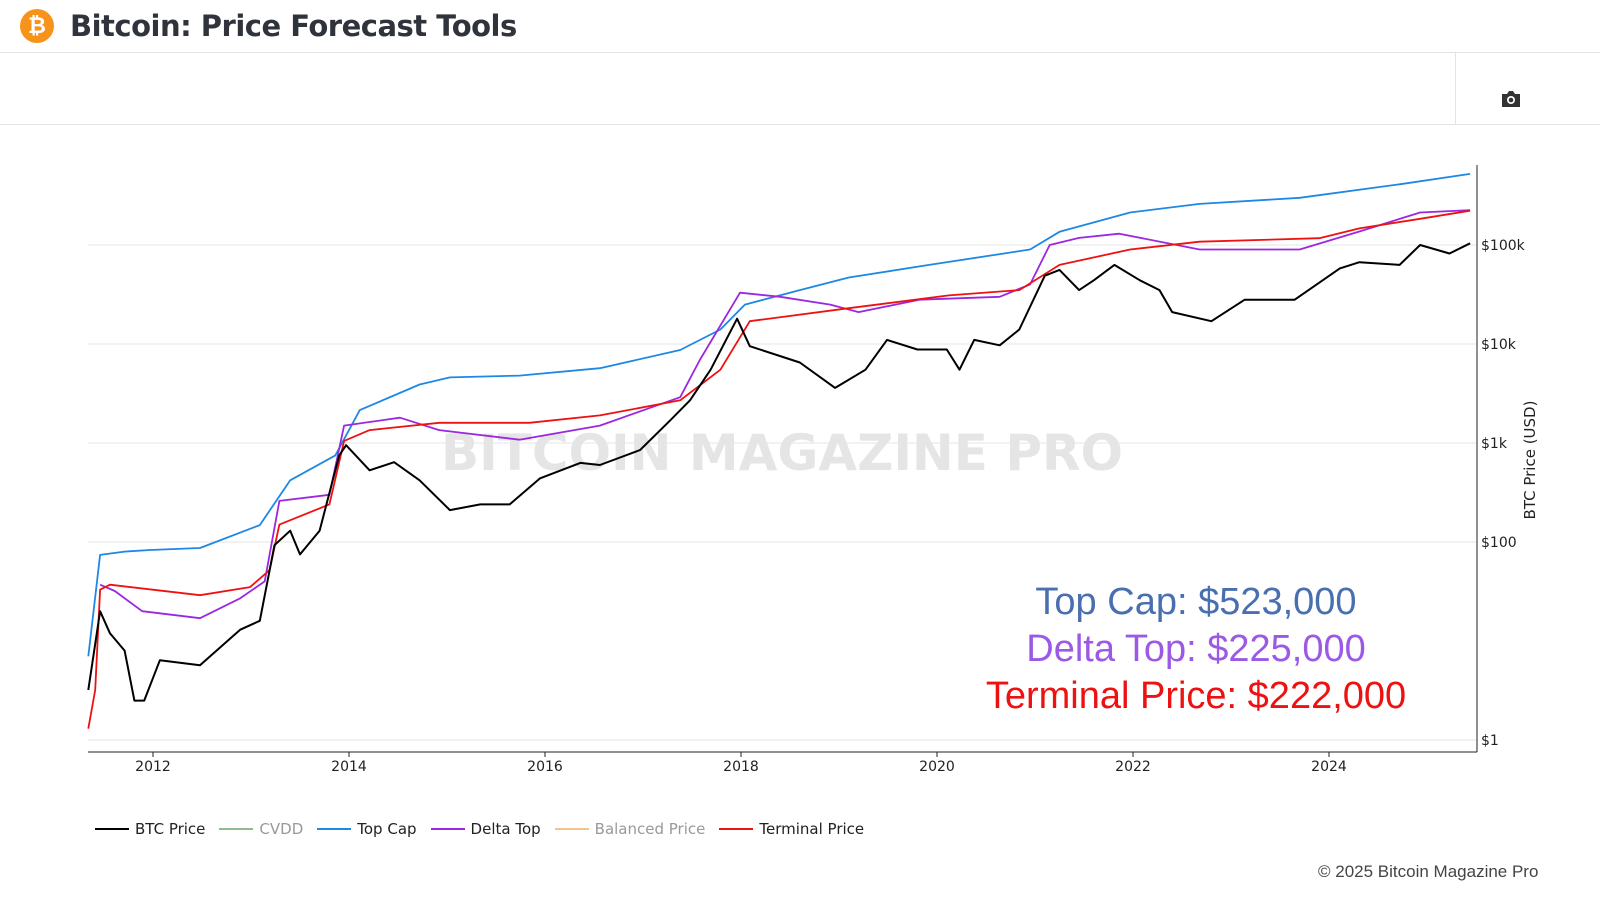 The width and height of the screenshot is (1600, 899). I want to click on y-tick-label: $100k, so click(1503, 246).